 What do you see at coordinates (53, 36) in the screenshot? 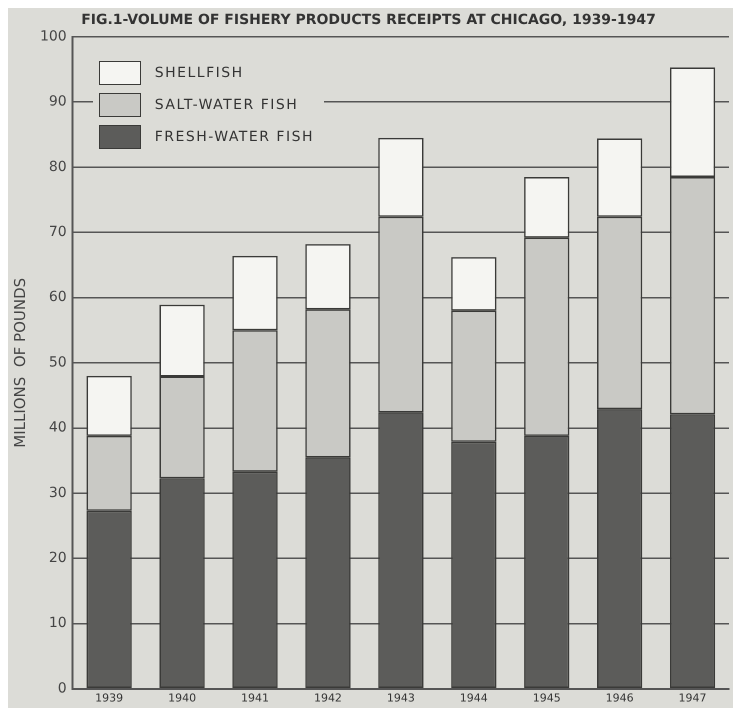
I see `y-tick-label: 100` at bounding box center [53, 36].